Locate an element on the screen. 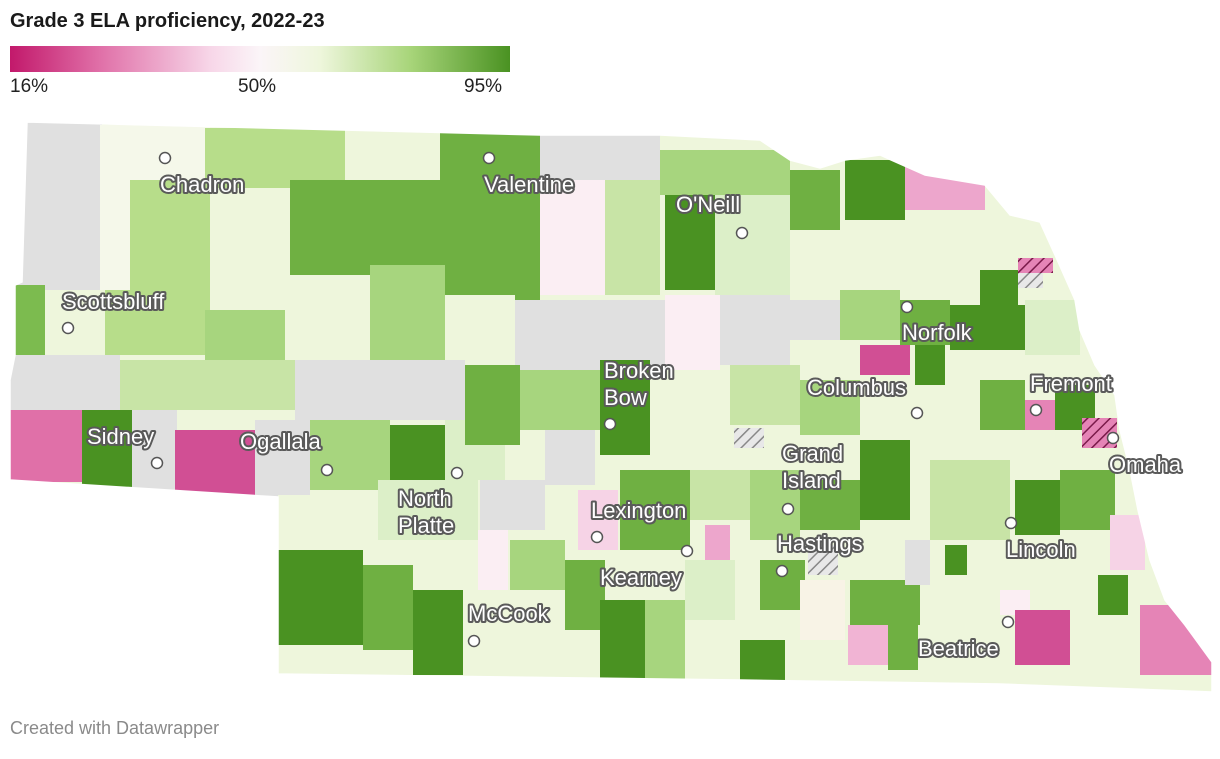  city-marker-lexington is located at coordinates (597, 537).